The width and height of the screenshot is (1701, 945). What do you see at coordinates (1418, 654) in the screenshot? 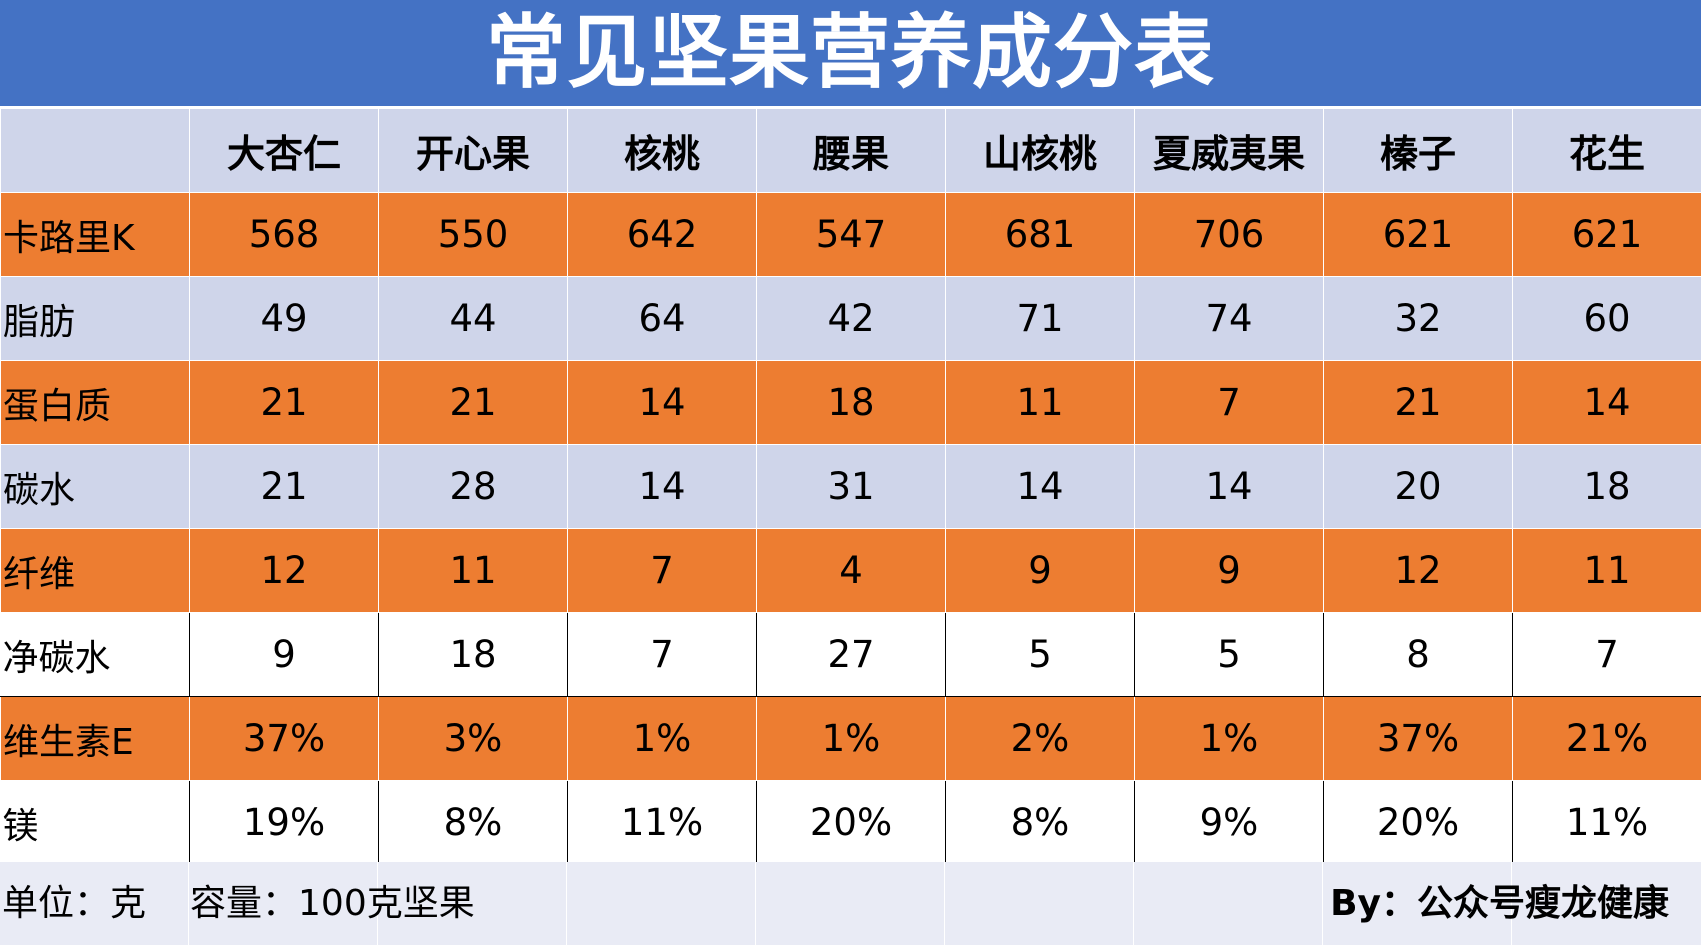
I see `table-cell: 8` at bounding box center [1418, 654].